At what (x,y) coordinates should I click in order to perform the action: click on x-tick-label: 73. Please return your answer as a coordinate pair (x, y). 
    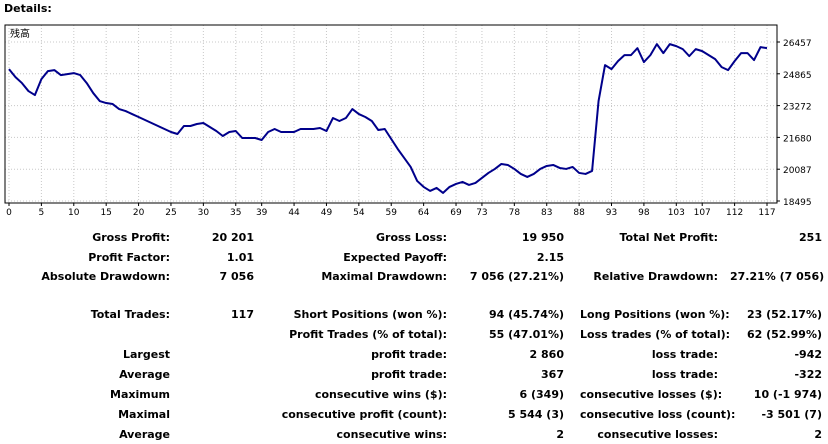
    Looking at the image, I should click on (481, 213).